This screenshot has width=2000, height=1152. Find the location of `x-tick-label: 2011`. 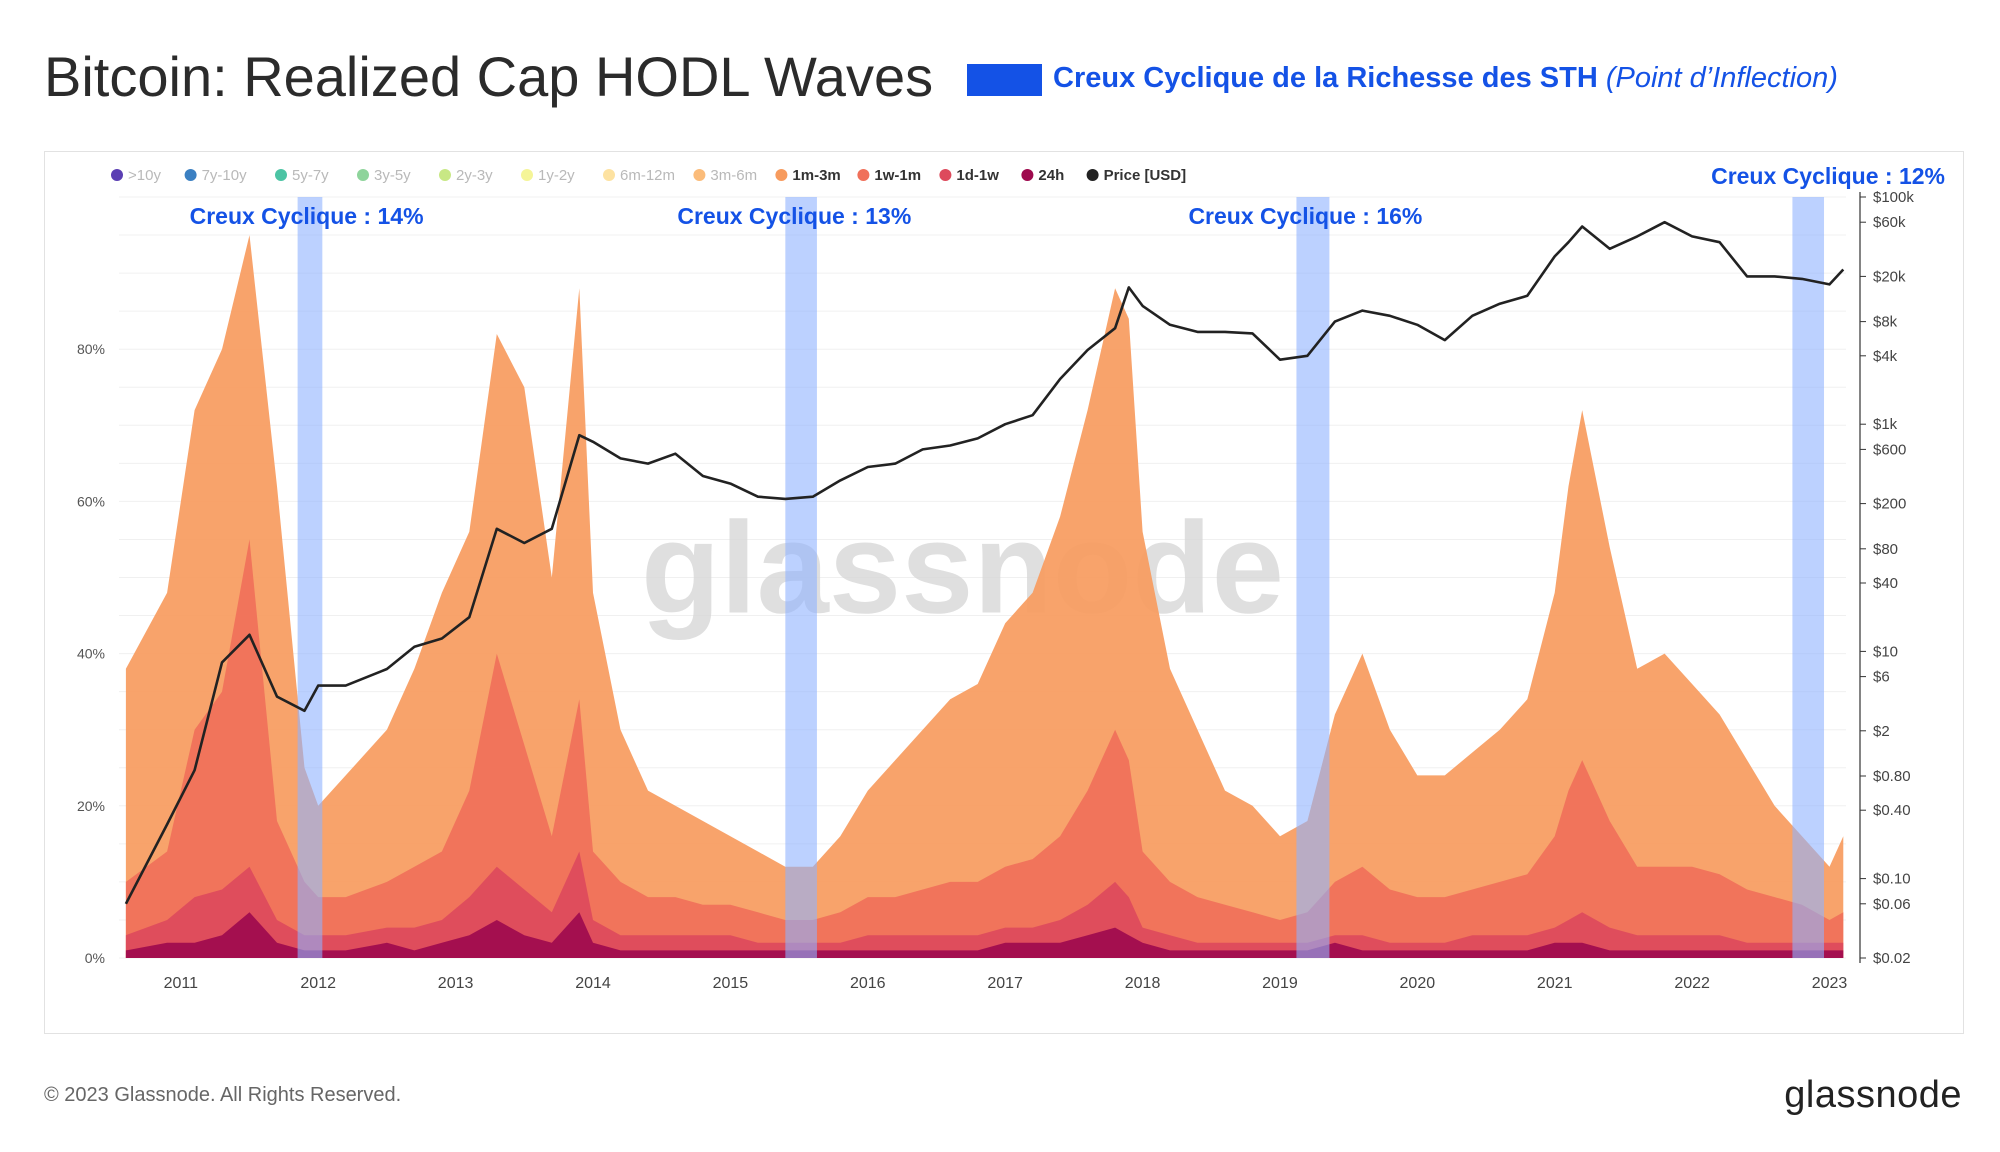

x-tick-label: 2011 is located at coordinates (181, 983).